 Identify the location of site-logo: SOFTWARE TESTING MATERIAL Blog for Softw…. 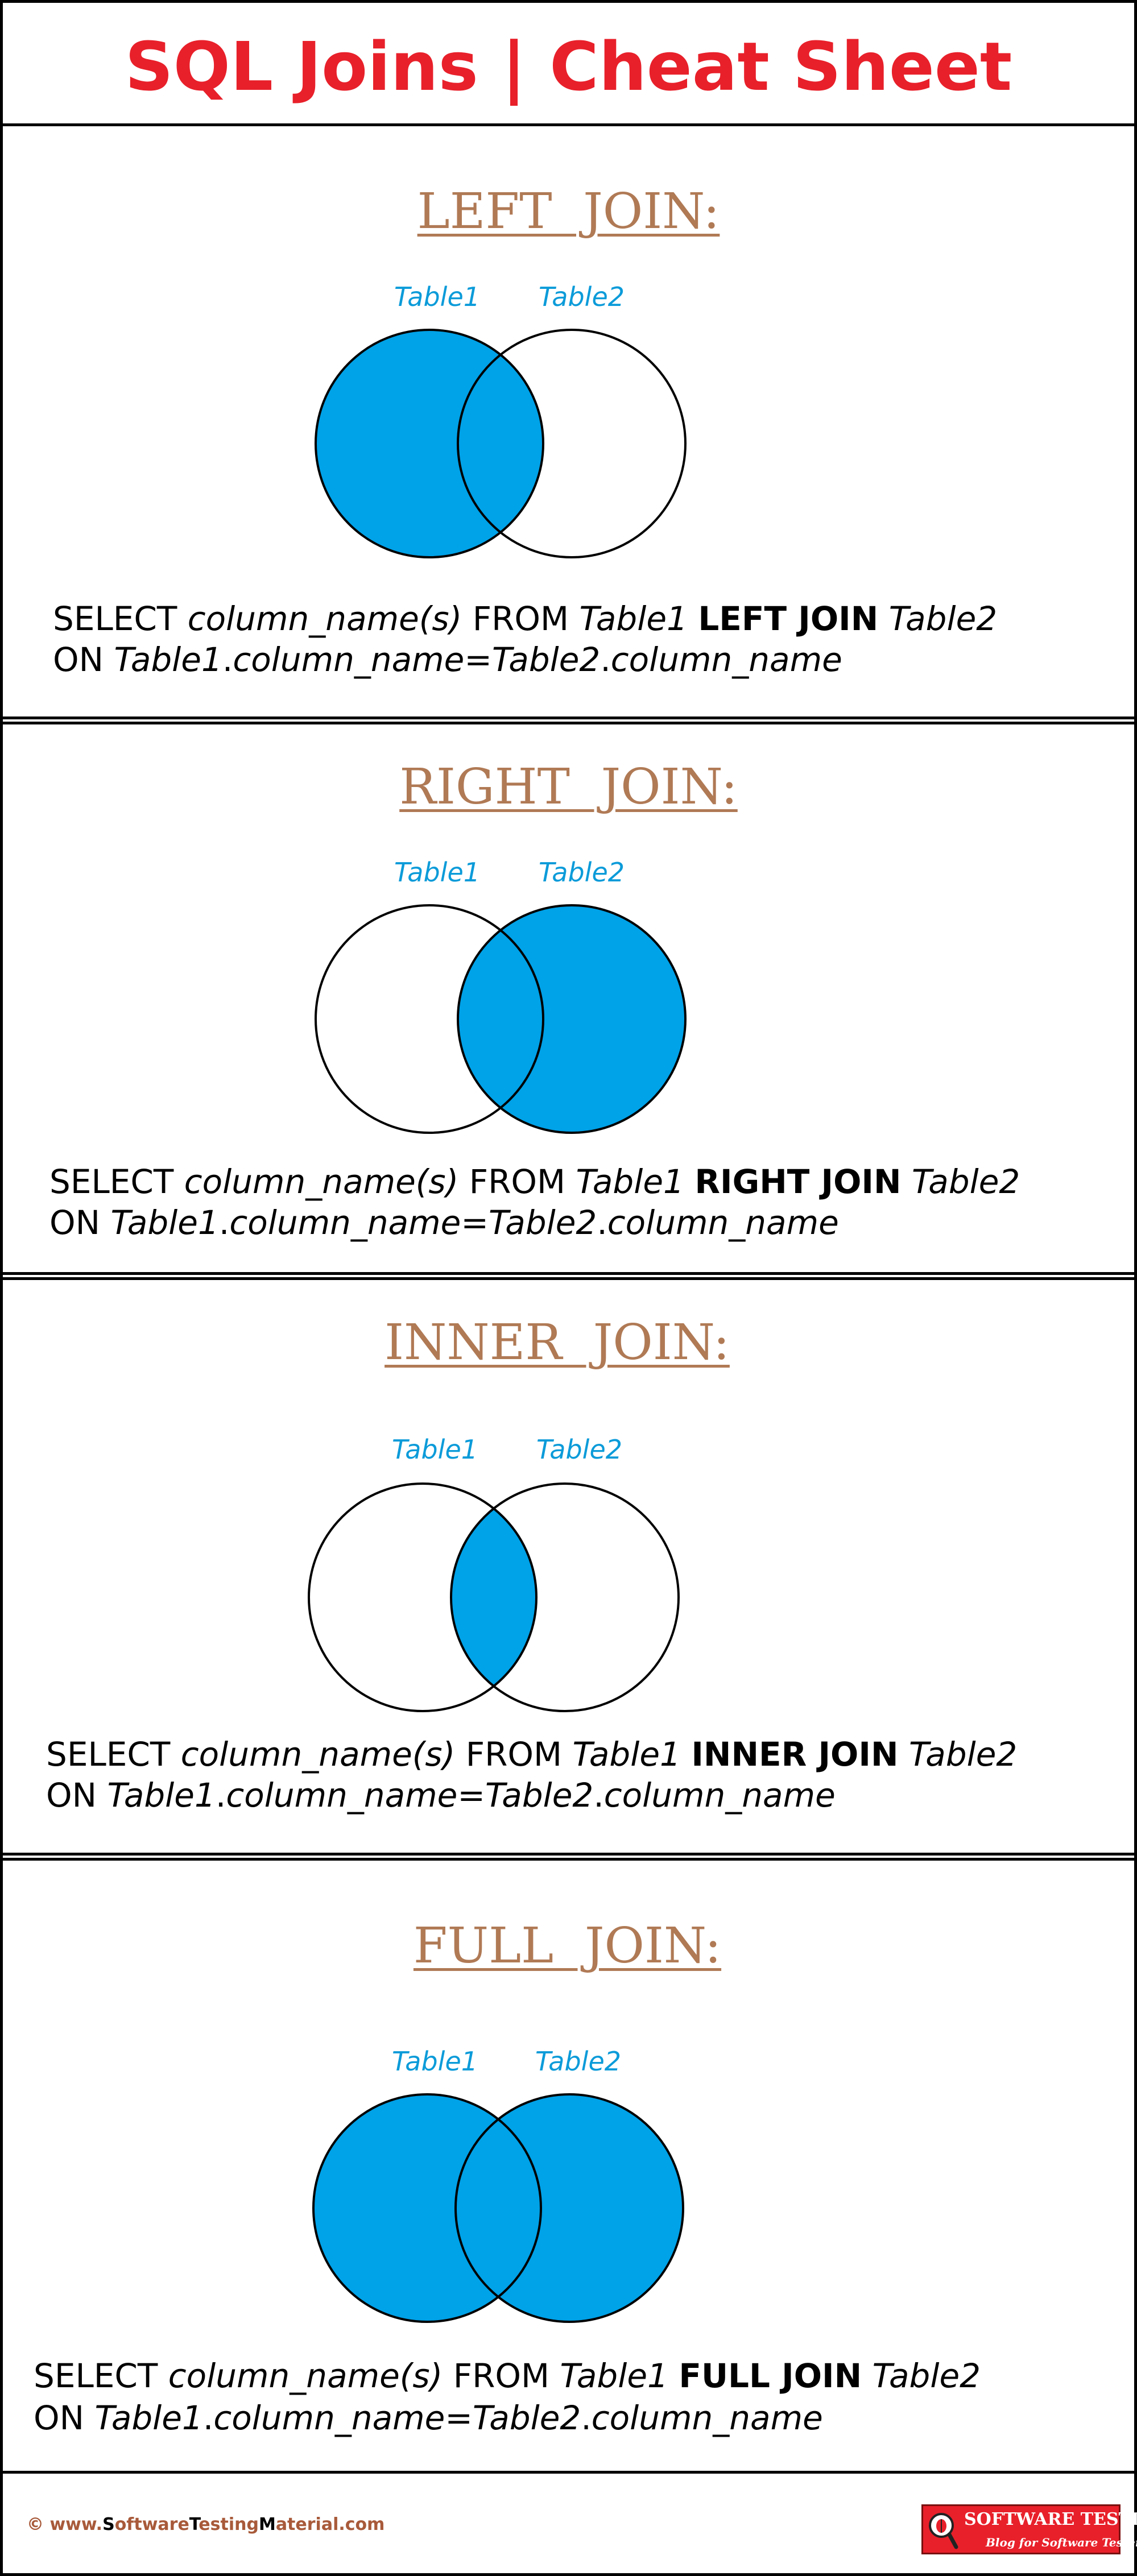
(1029, 2529).